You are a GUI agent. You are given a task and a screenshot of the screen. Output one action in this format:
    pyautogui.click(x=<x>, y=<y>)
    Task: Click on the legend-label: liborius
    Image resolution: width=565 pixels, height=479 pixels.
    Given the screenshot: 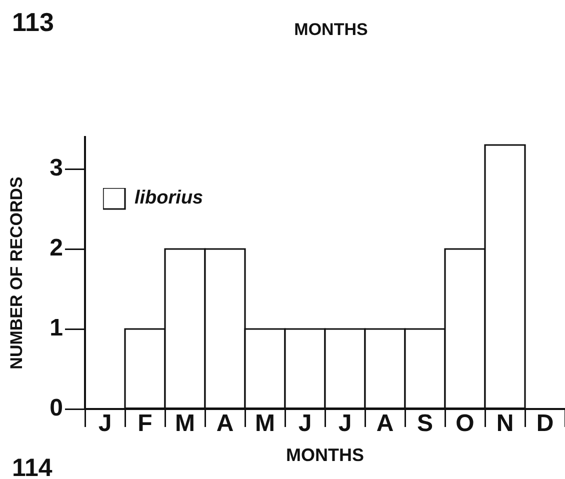 What is the action you would take?
    pyautogui.click(x=169, y=198)
    